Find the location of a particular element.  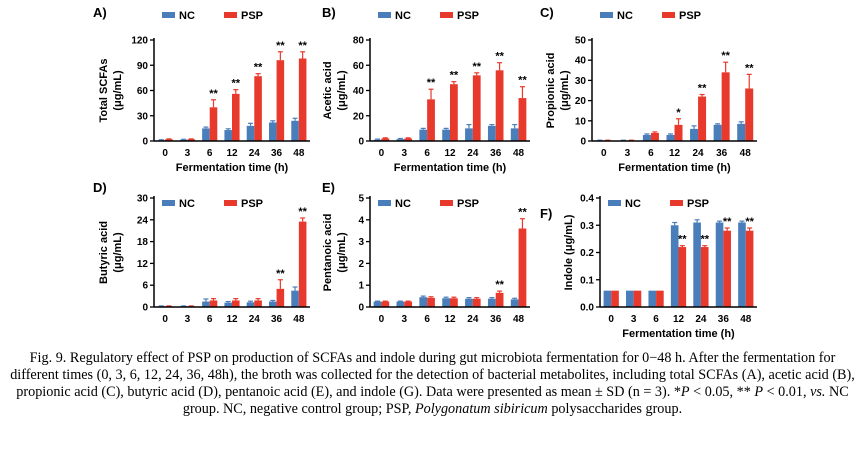

caption-text-5: polysaccharides group. is located at coordinates (615, 409).